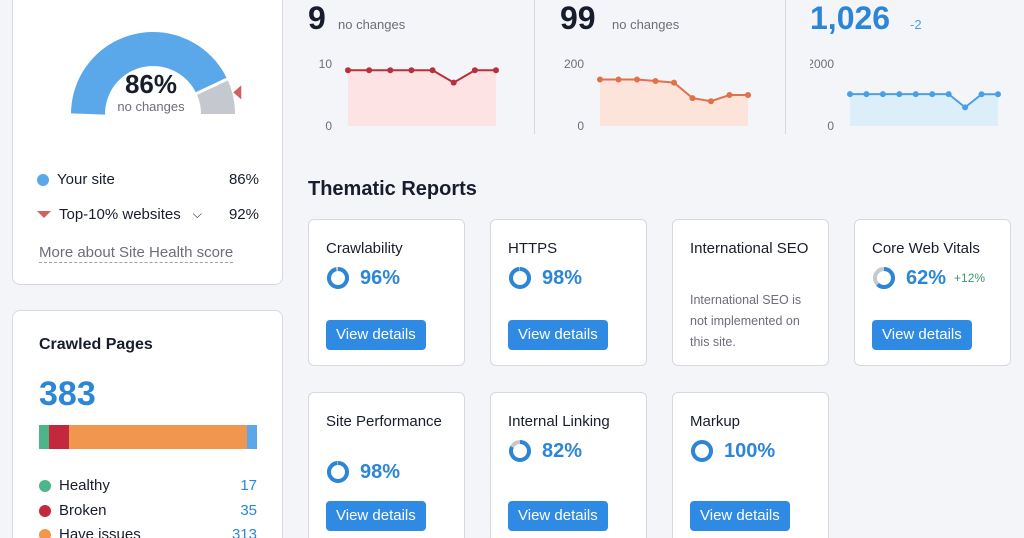 The image size is (1024, 538). What do you see at coordinates (45, 533) in the screenshot?
I see `issues-dot-icon` at bounding box center [45, 533].